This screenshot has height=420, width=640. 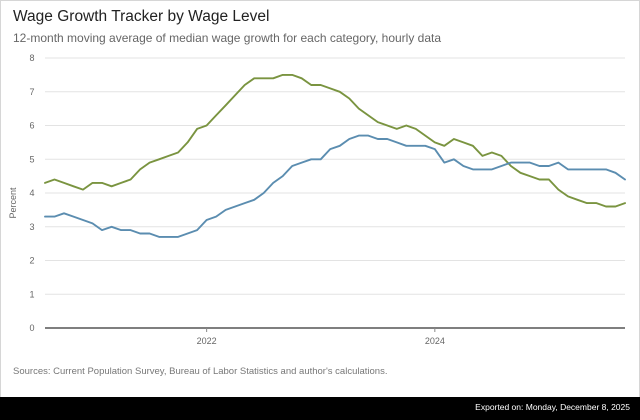 What do you see at coordinates (31, 126) in the screenshot?
I see `y-tick-label: 6` at bounding box center [31, 126].